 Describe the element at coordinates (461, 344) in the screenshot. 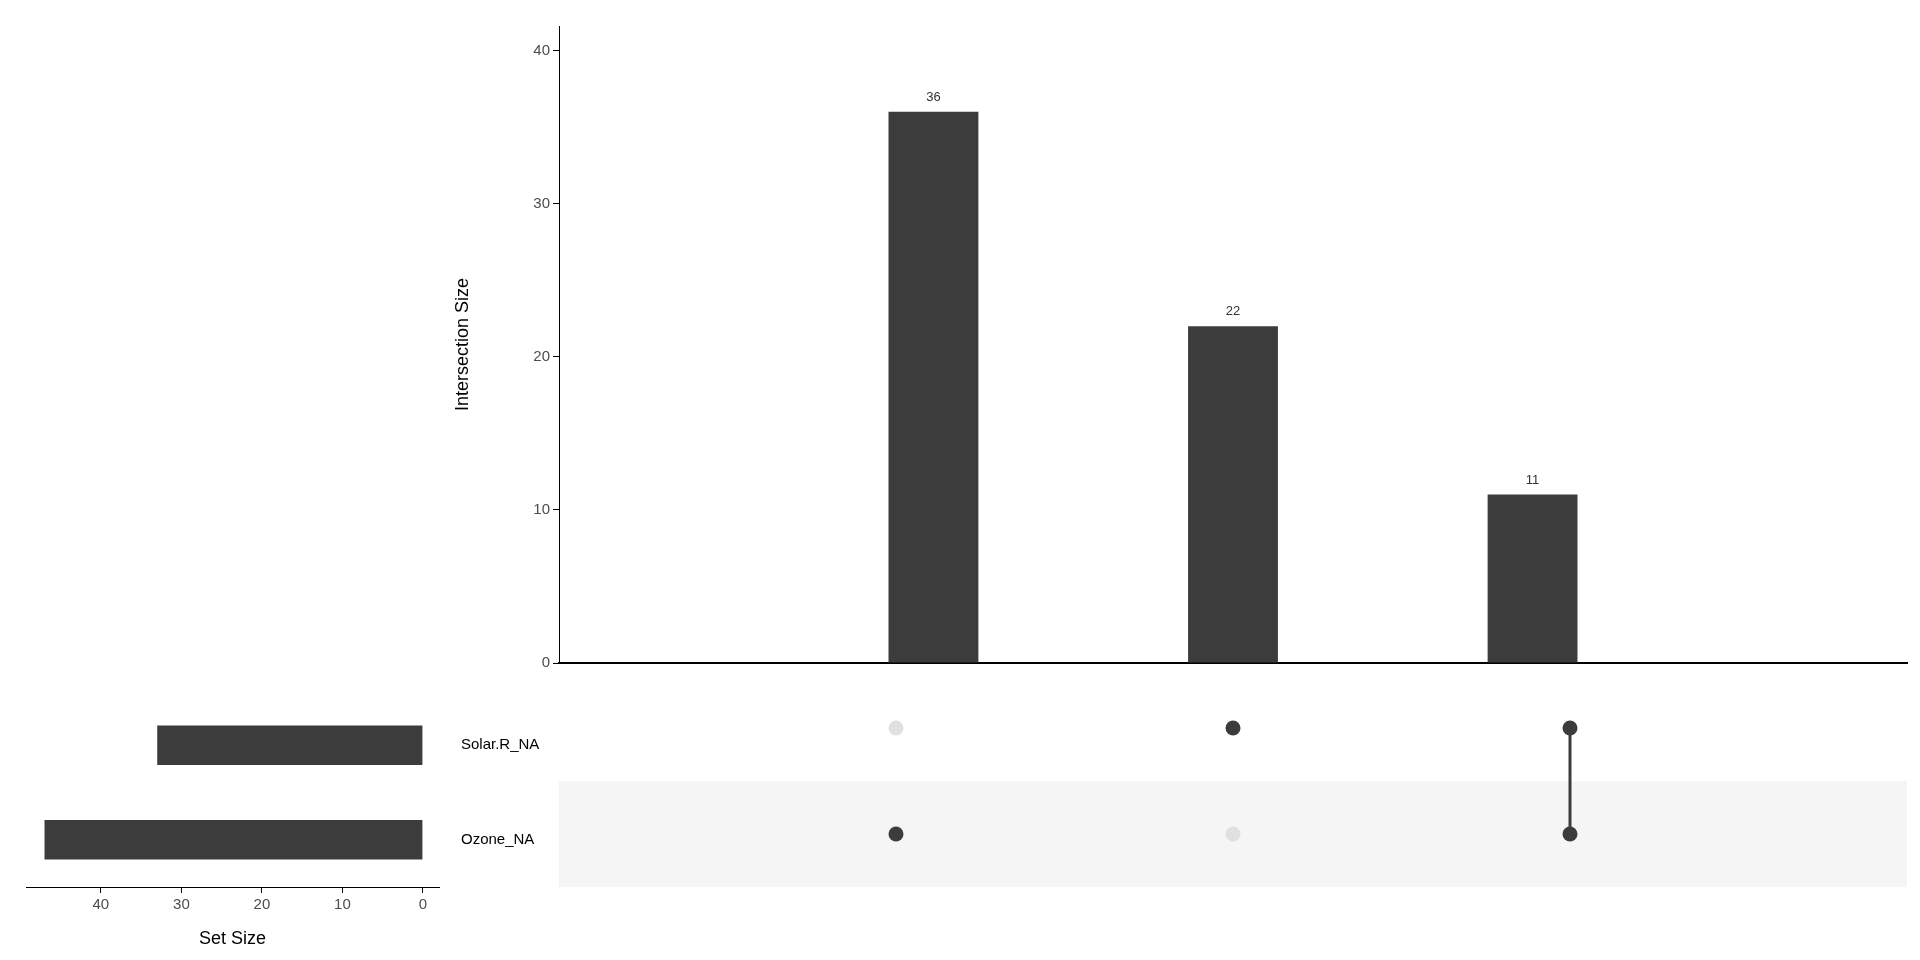

I see `y-axis-title: Intersection Size` at that location.